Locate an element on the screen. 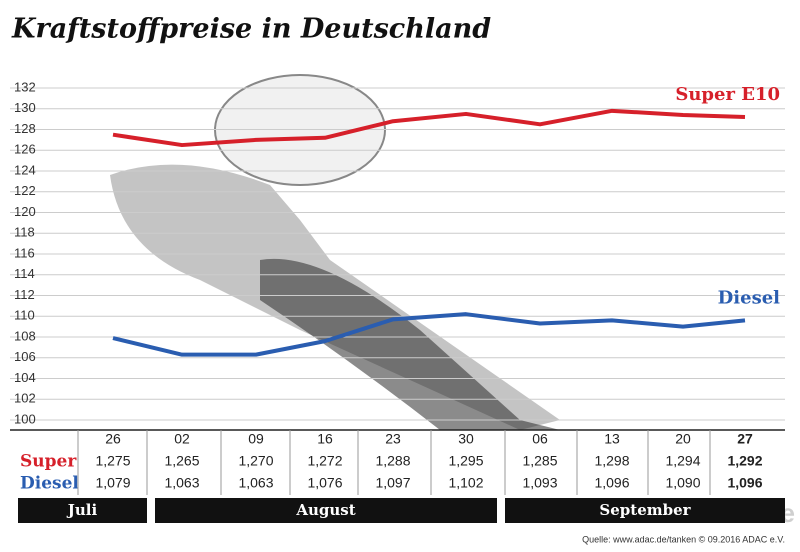 Image resolution: width=800 pixels, height=552 pixels. y-tick-label: 108 is located at coordinates (25, 335).